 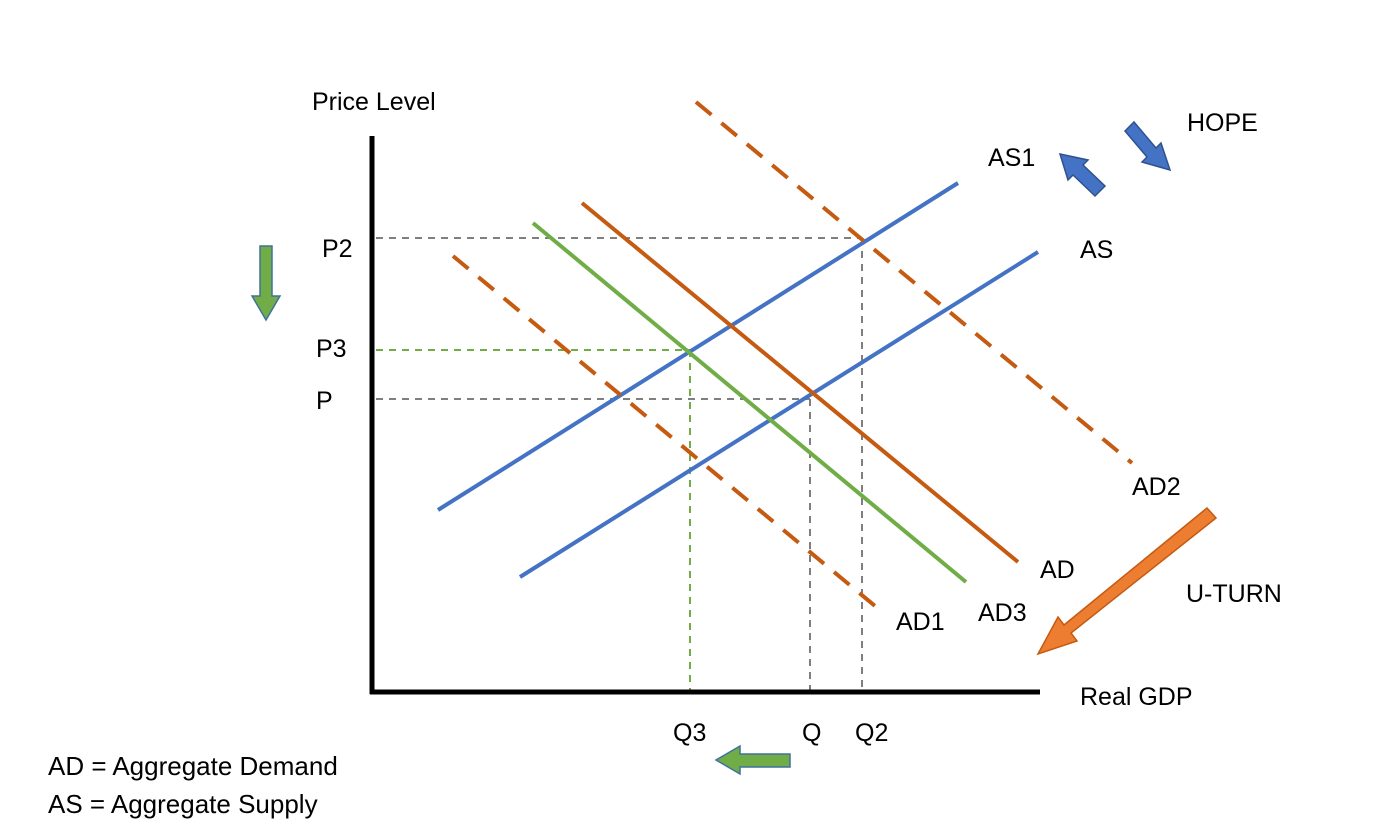 What do you see at coordinates (1234, 594) in the screenshot?
I see `u-turn-label: U-TURN` at bounding box center [1234, 594].